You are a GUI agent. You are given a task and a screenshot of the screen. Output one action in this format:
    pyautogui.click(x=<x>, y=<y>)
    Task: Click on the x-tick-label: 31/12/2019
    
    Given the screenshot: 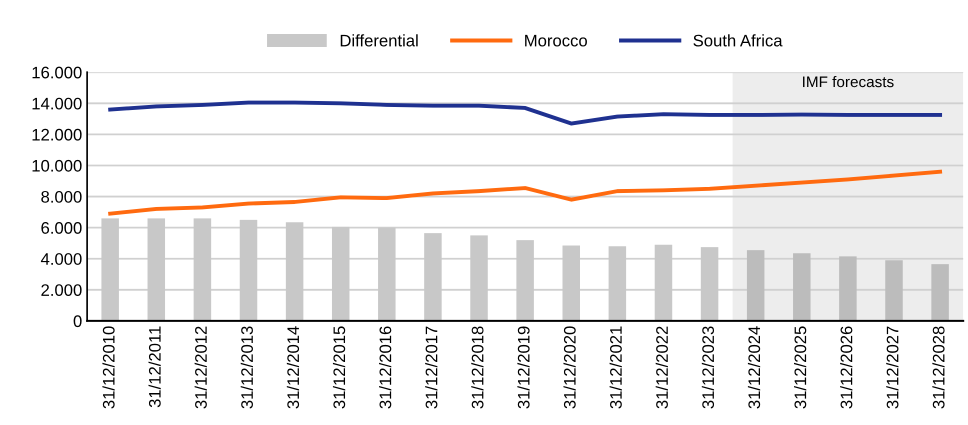 What is the action you would take?
    pyautogui.click(x=523, y=367)
    